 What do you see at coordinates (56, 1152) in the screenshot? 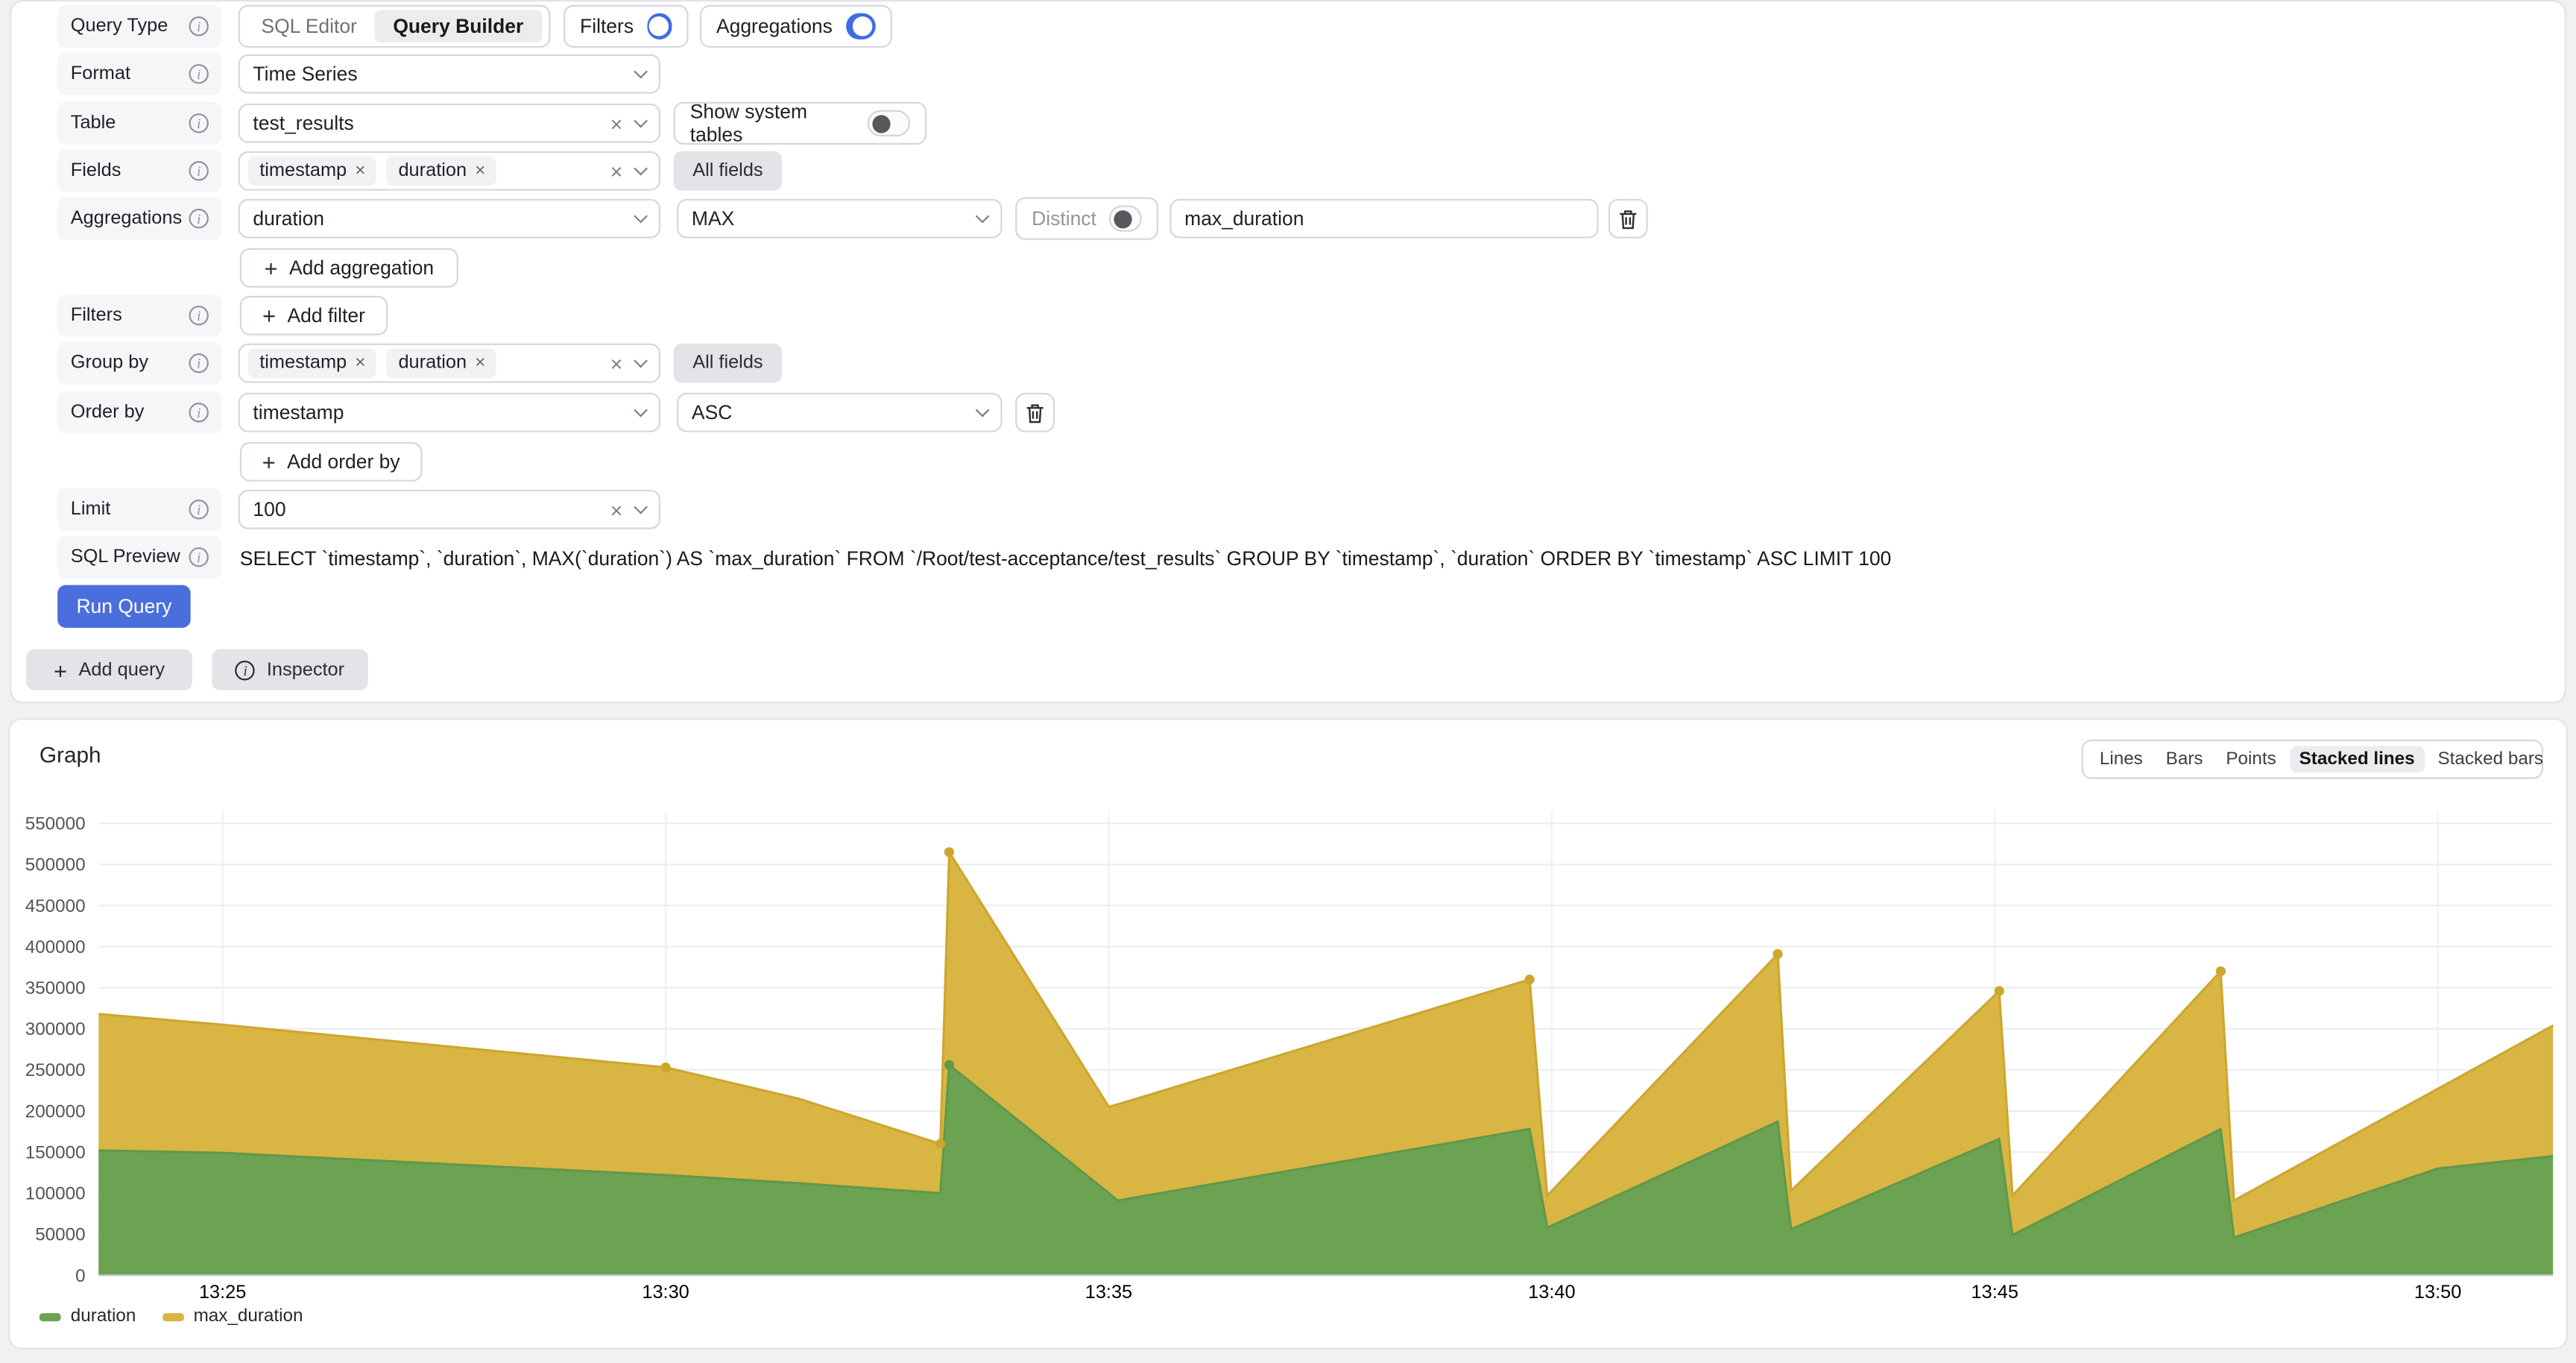
I see `svg-text: 150000` at bounding box center [56, 1152].